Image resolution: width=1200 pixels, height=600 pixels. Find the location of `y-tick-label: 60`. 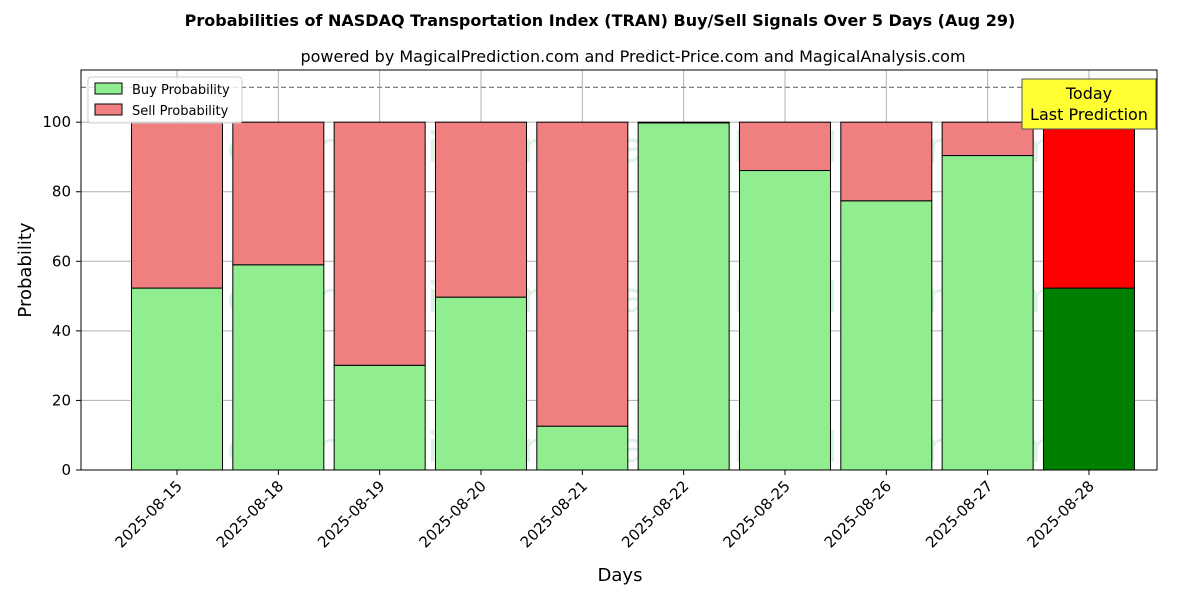

y-tick-label: 60 is located at coordinates (61, 261).